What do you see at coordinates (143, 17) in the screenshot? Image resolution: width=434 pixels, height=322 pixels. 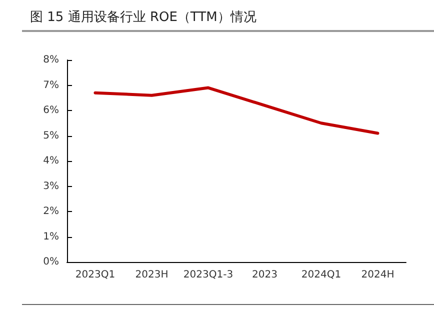 I see `chart-title: 图 15 通用设备行业 ROE（TTM）情况` at bounding box center [143, 17].